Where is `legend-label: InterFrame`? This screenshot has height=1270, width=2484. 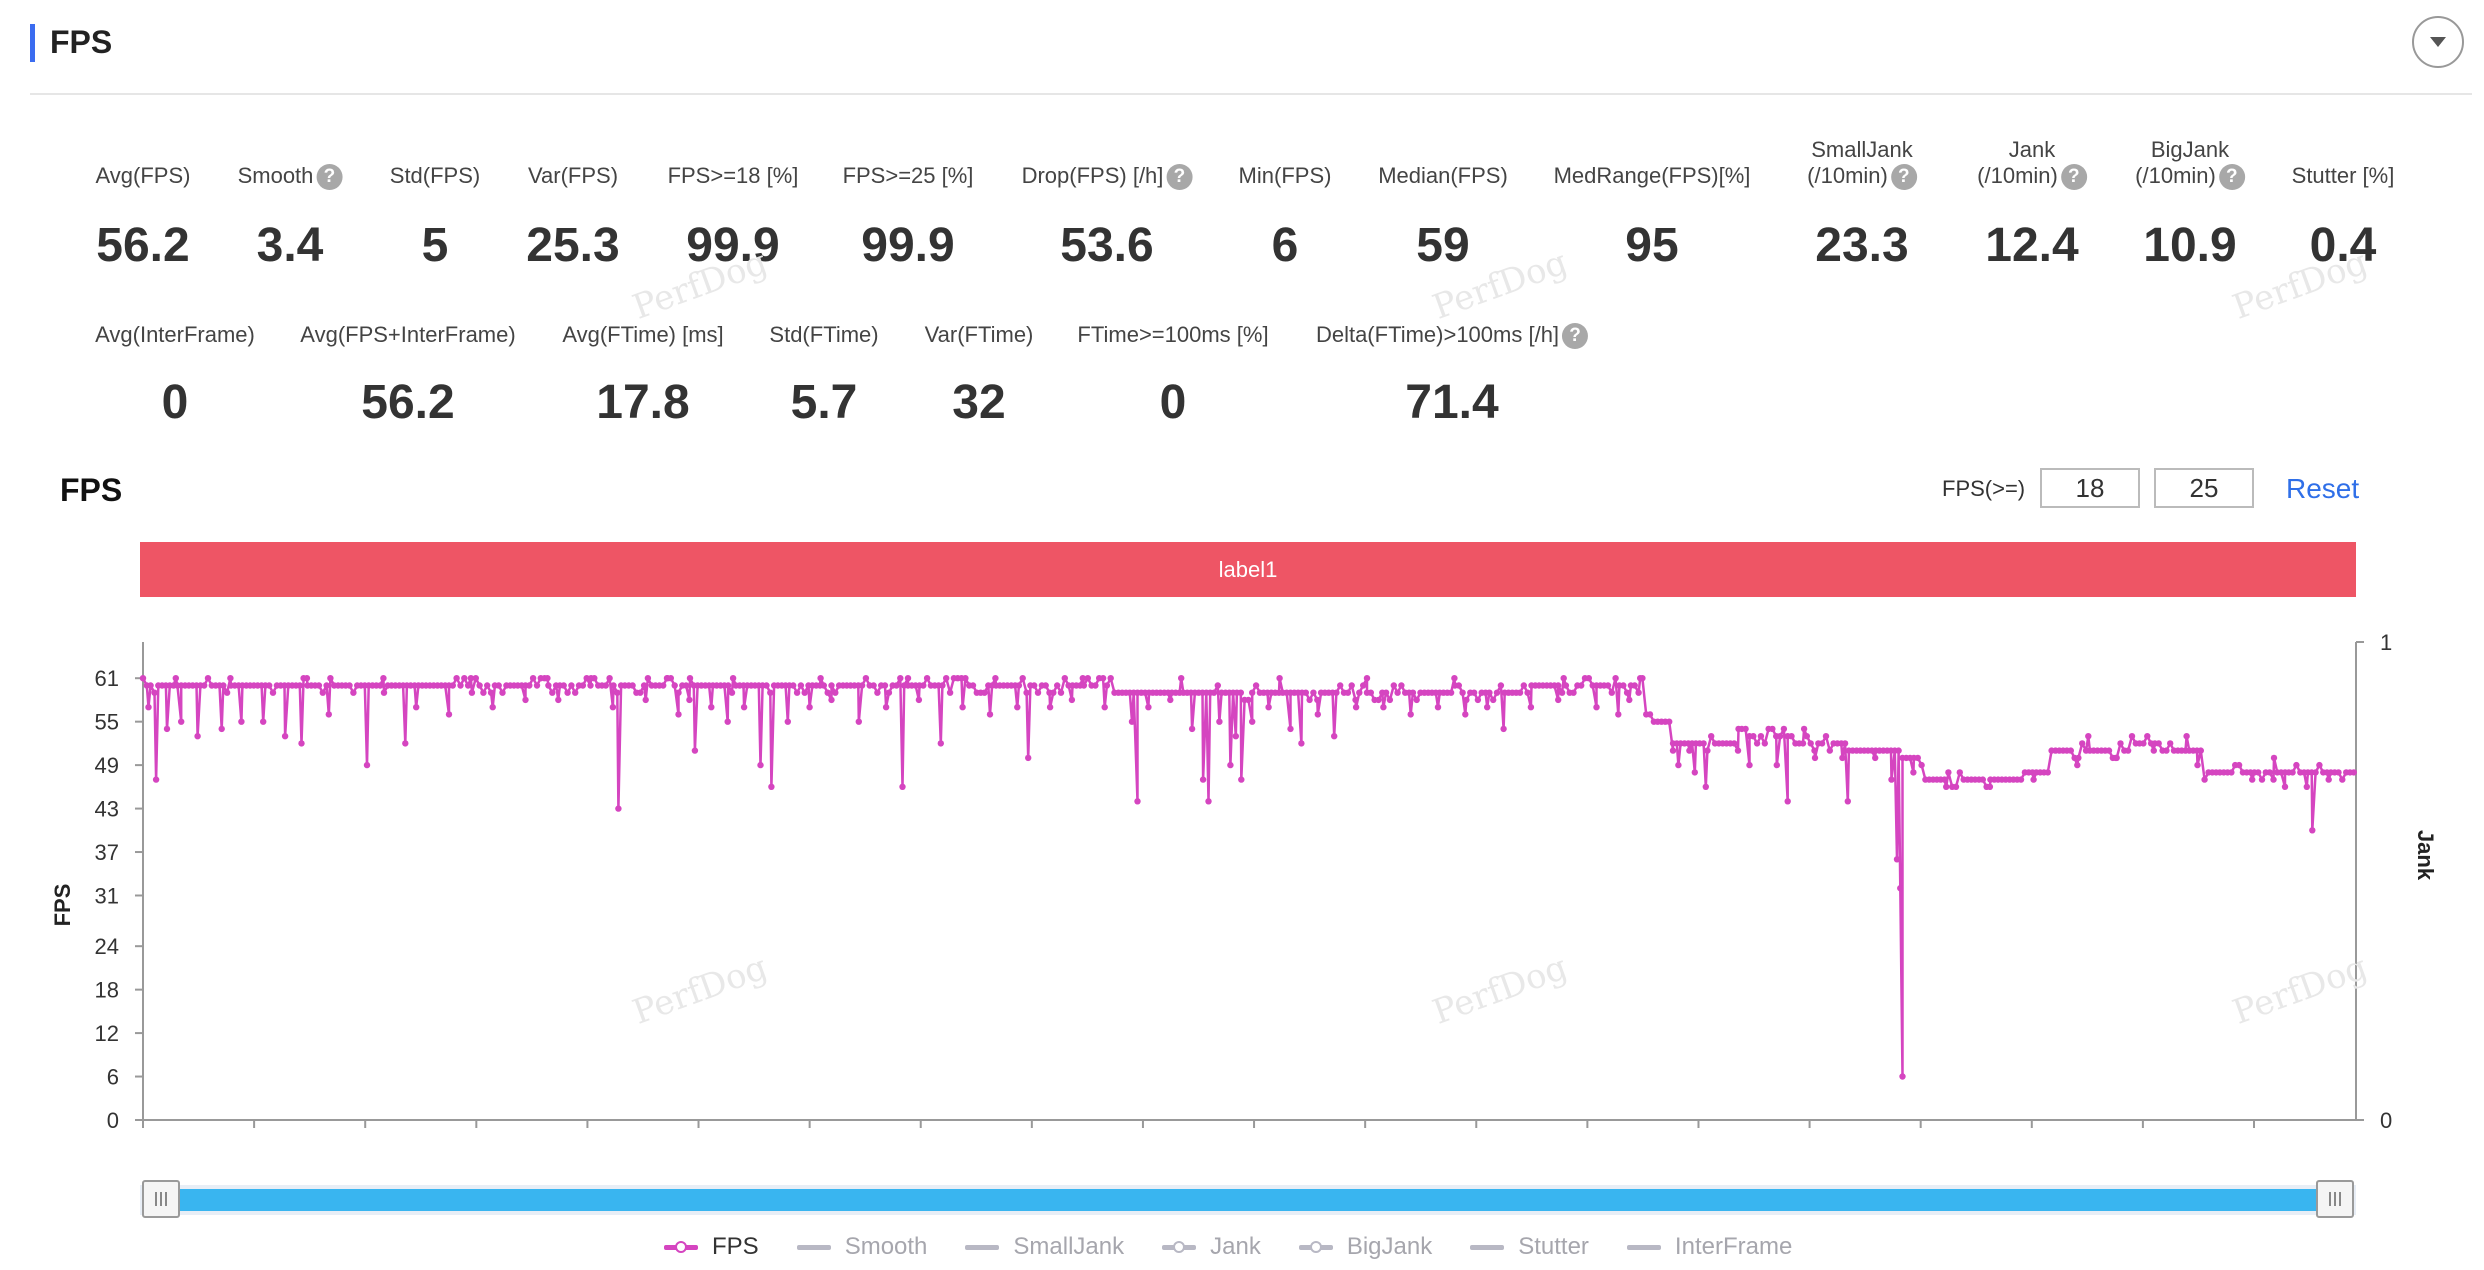 legend-label: InterFrame is located at coordinates (1733, 1246).